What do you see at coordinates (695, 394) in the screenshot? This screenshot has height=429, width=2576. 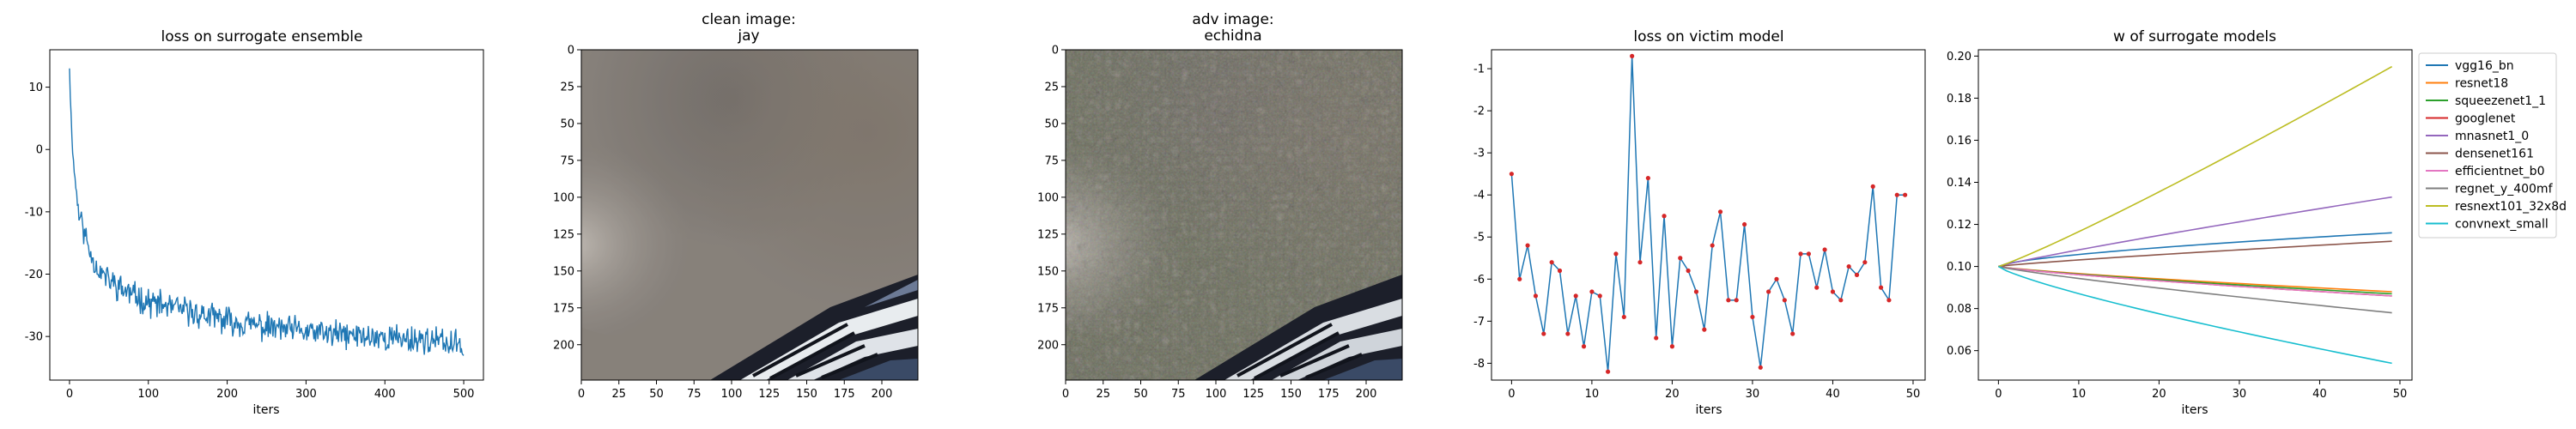 I see `panel2-xtick-label: 75` at bounding box center [695, 394].